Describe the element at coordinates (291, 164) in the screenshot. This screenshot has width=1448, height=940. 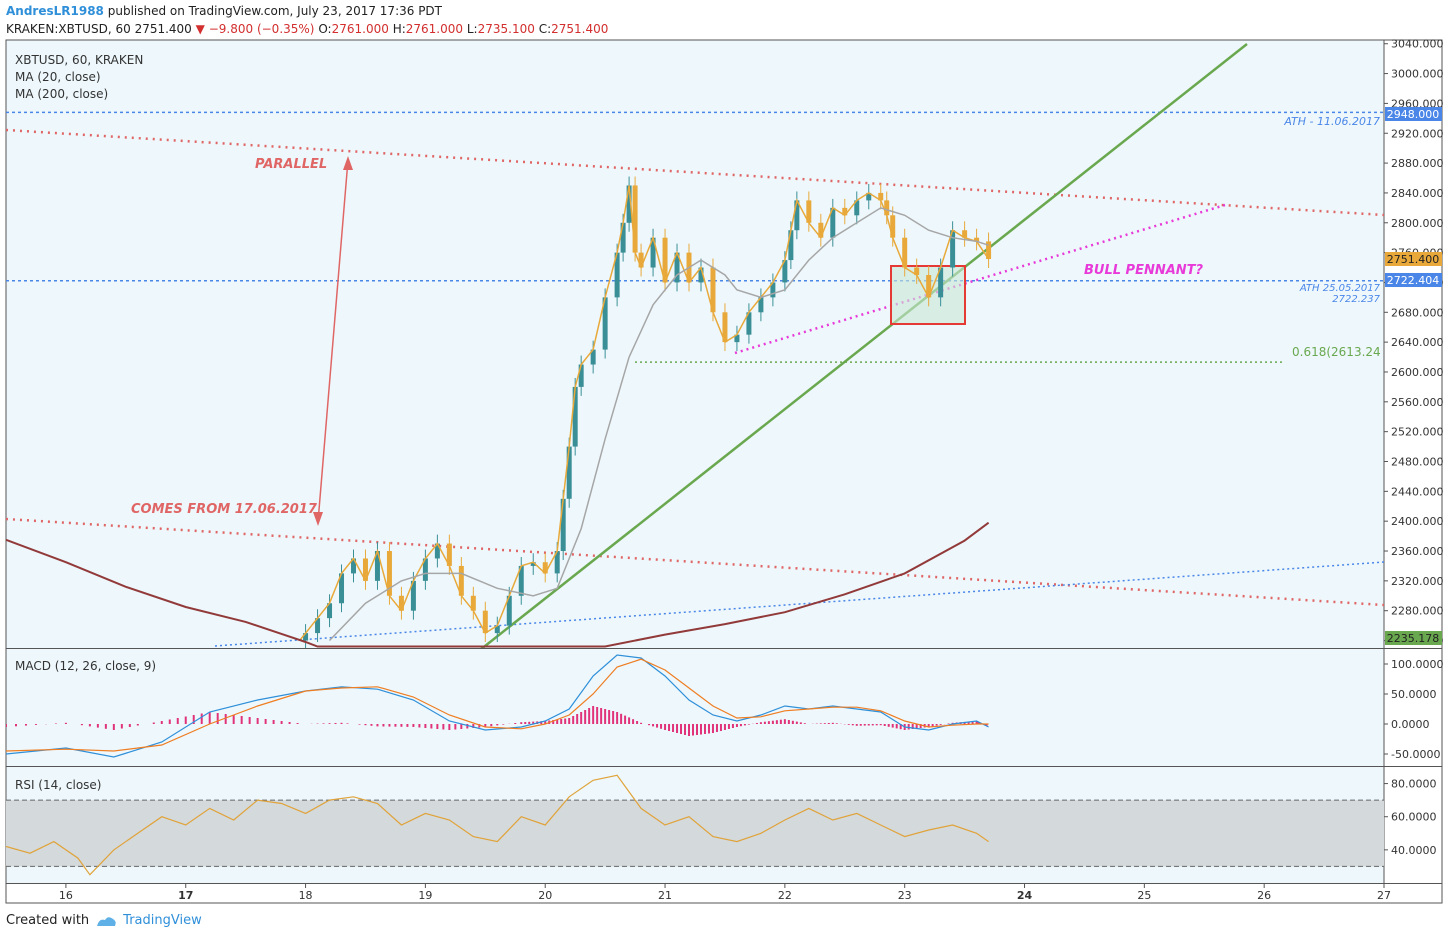
I see `parallel-label: PARALLEL` at that location.